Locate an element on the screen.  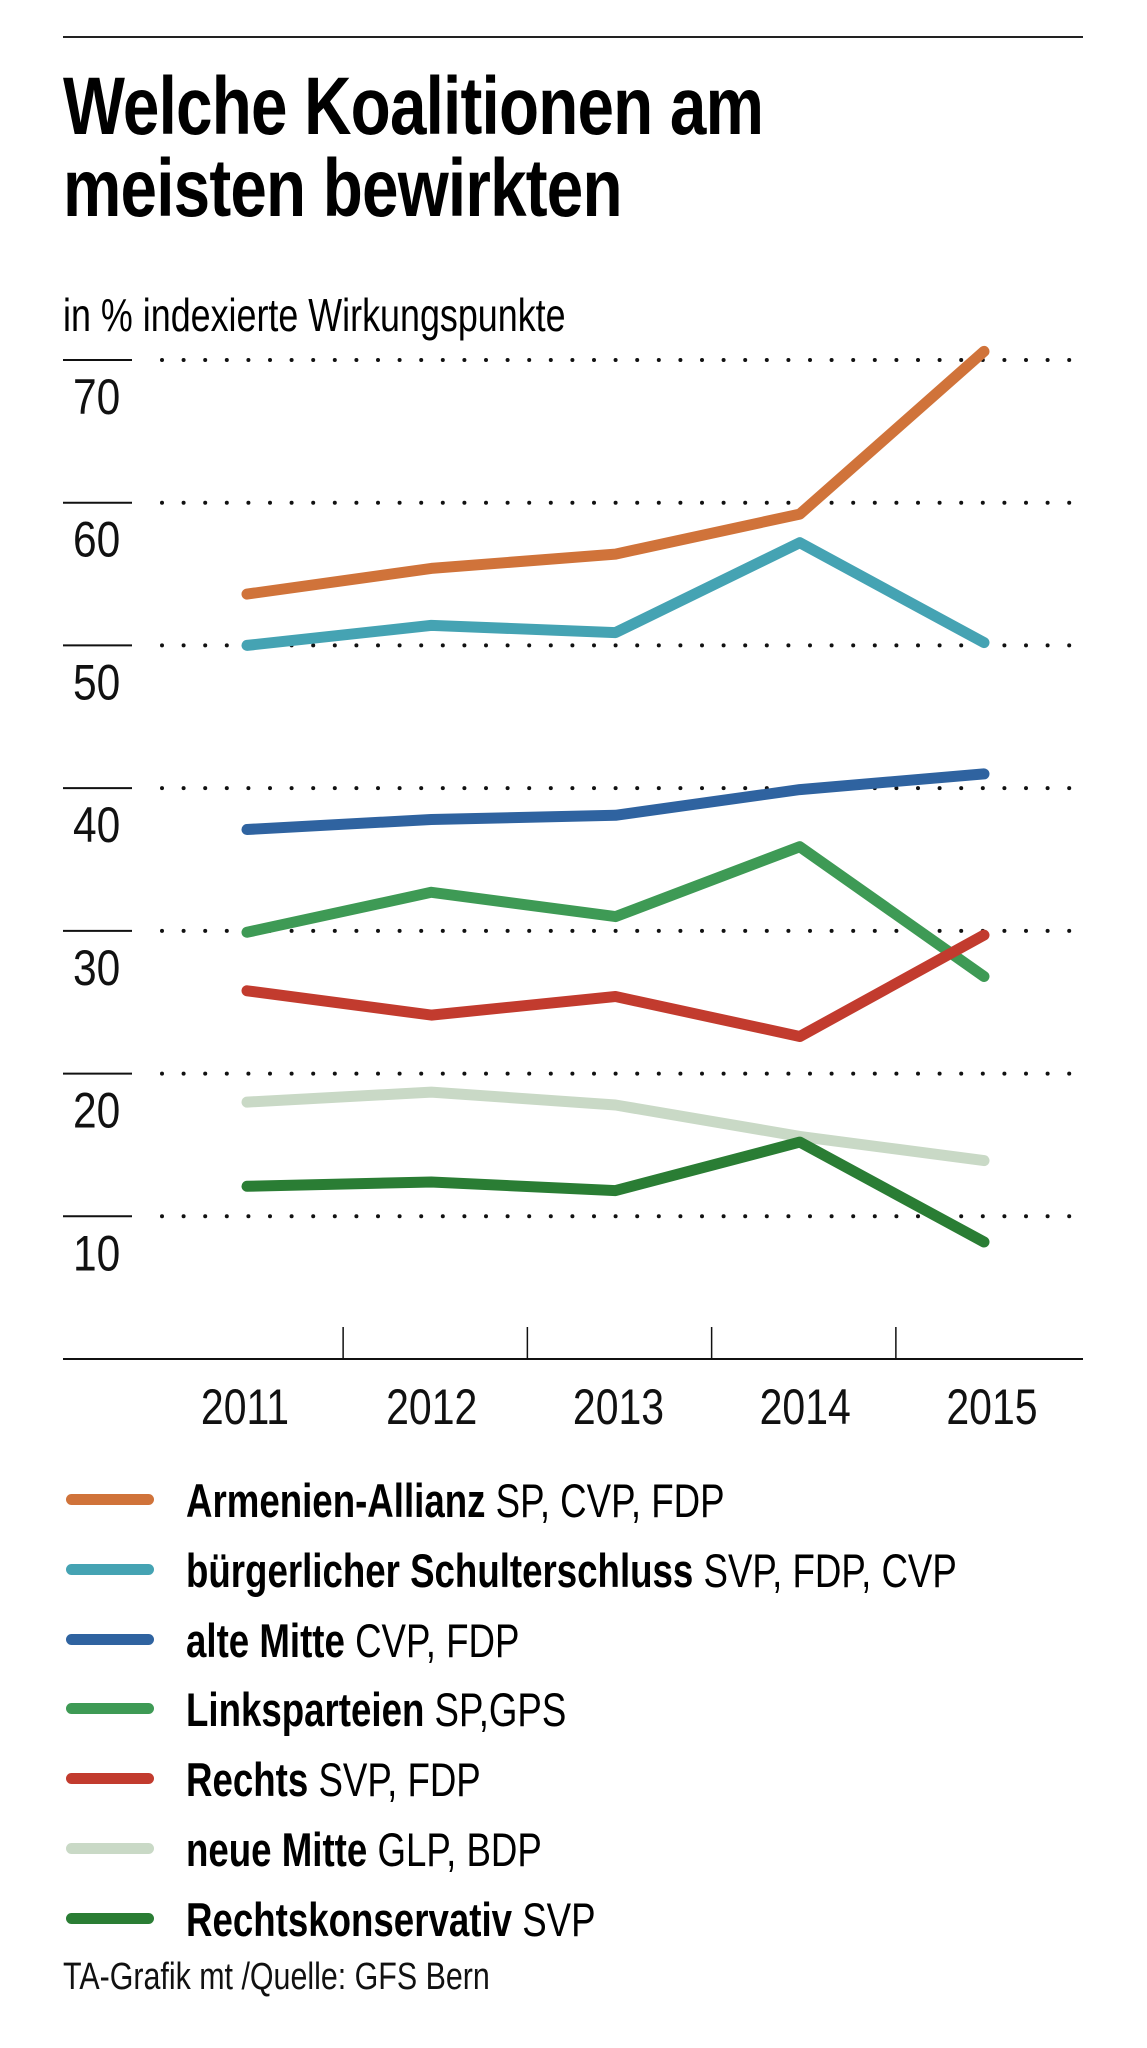
y-tick-label: 10 is located at coordinates (96, 1253).